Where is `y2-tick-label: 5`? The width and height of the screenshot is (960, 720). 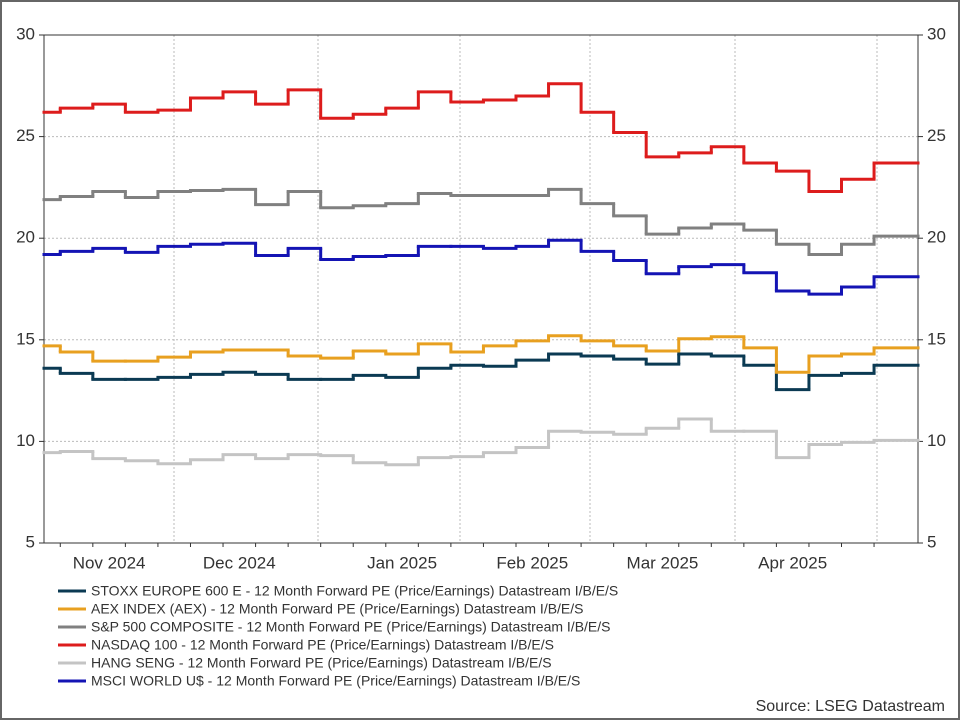 y2-tick-label: 5 is located at coordinates (931, 541).